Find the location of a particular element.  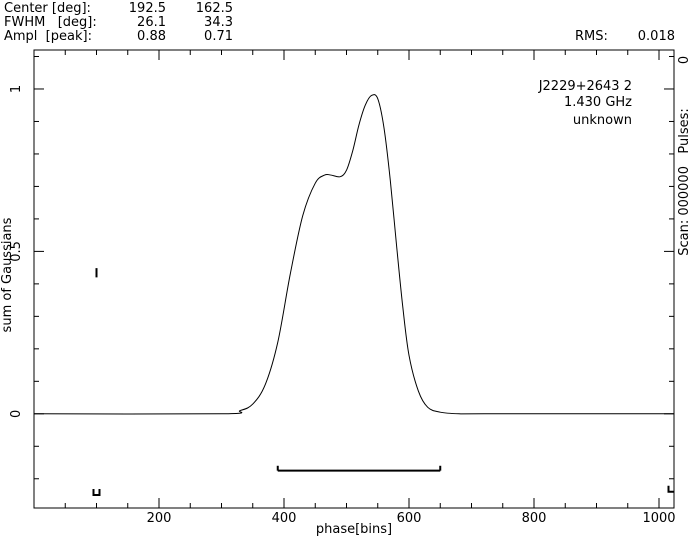

right-top-value: 0 is located at coordinates (684, 60).